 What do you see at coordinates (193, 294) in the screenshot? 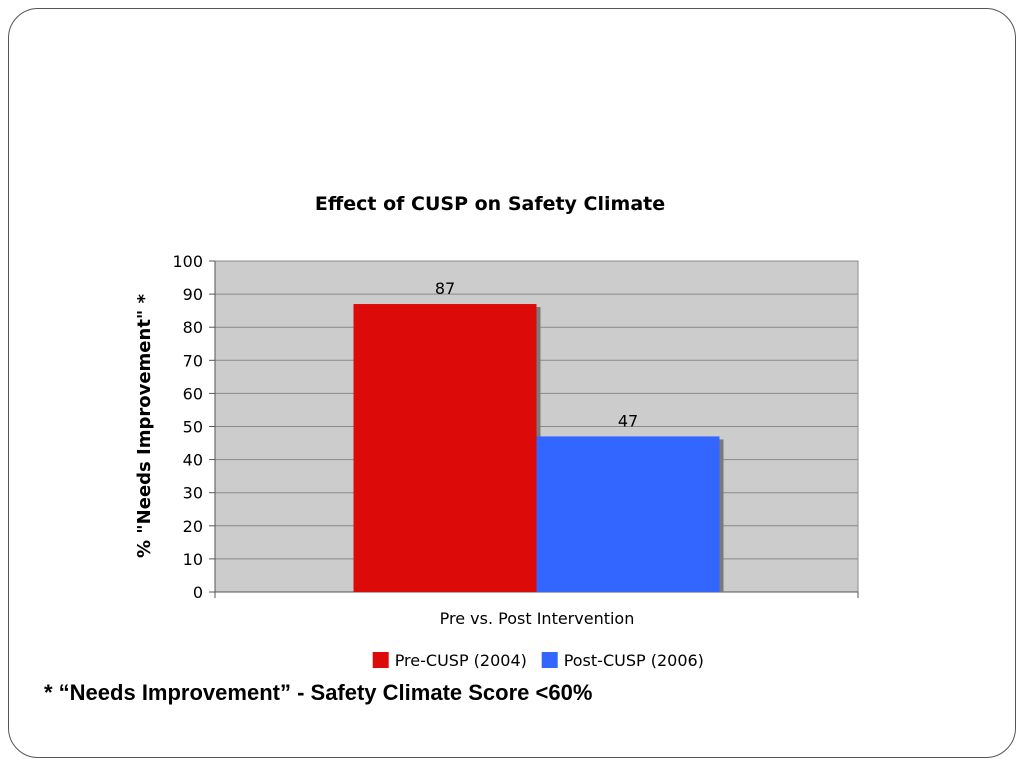
I see `y-tick-label: 90` at bounding box center [193, 294].